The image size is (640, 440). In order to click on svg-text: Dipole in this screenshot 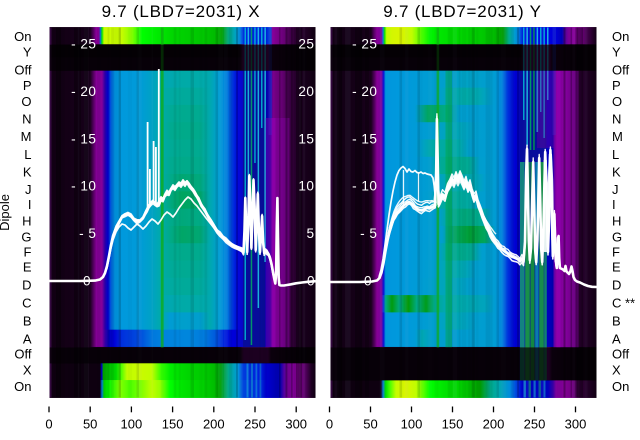, I will do `click(6, 212)`.